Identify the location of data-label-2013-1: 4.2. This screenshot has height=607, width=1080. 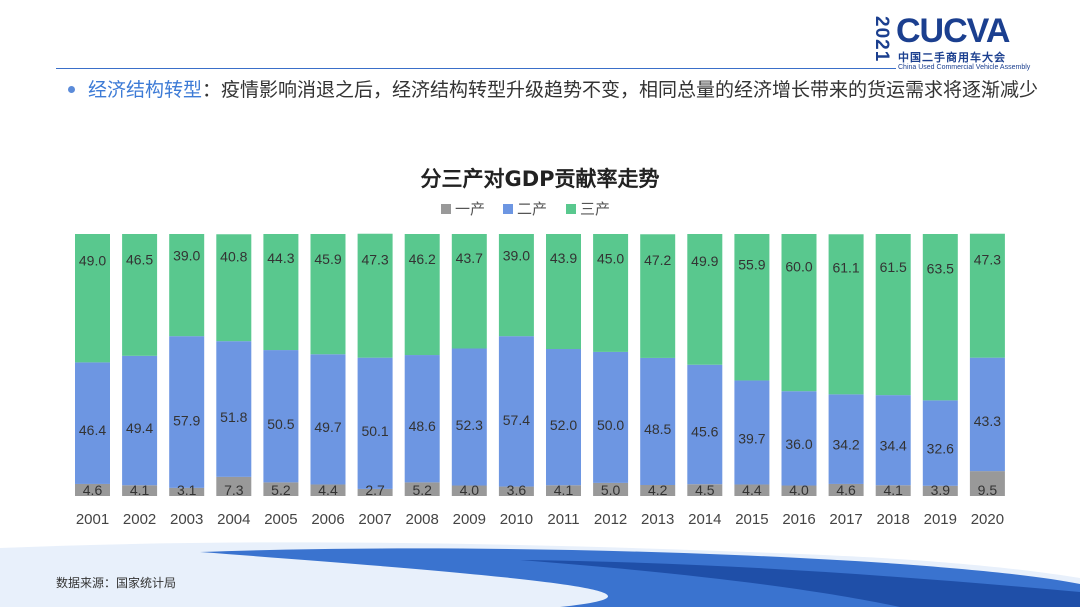
(658, 490).